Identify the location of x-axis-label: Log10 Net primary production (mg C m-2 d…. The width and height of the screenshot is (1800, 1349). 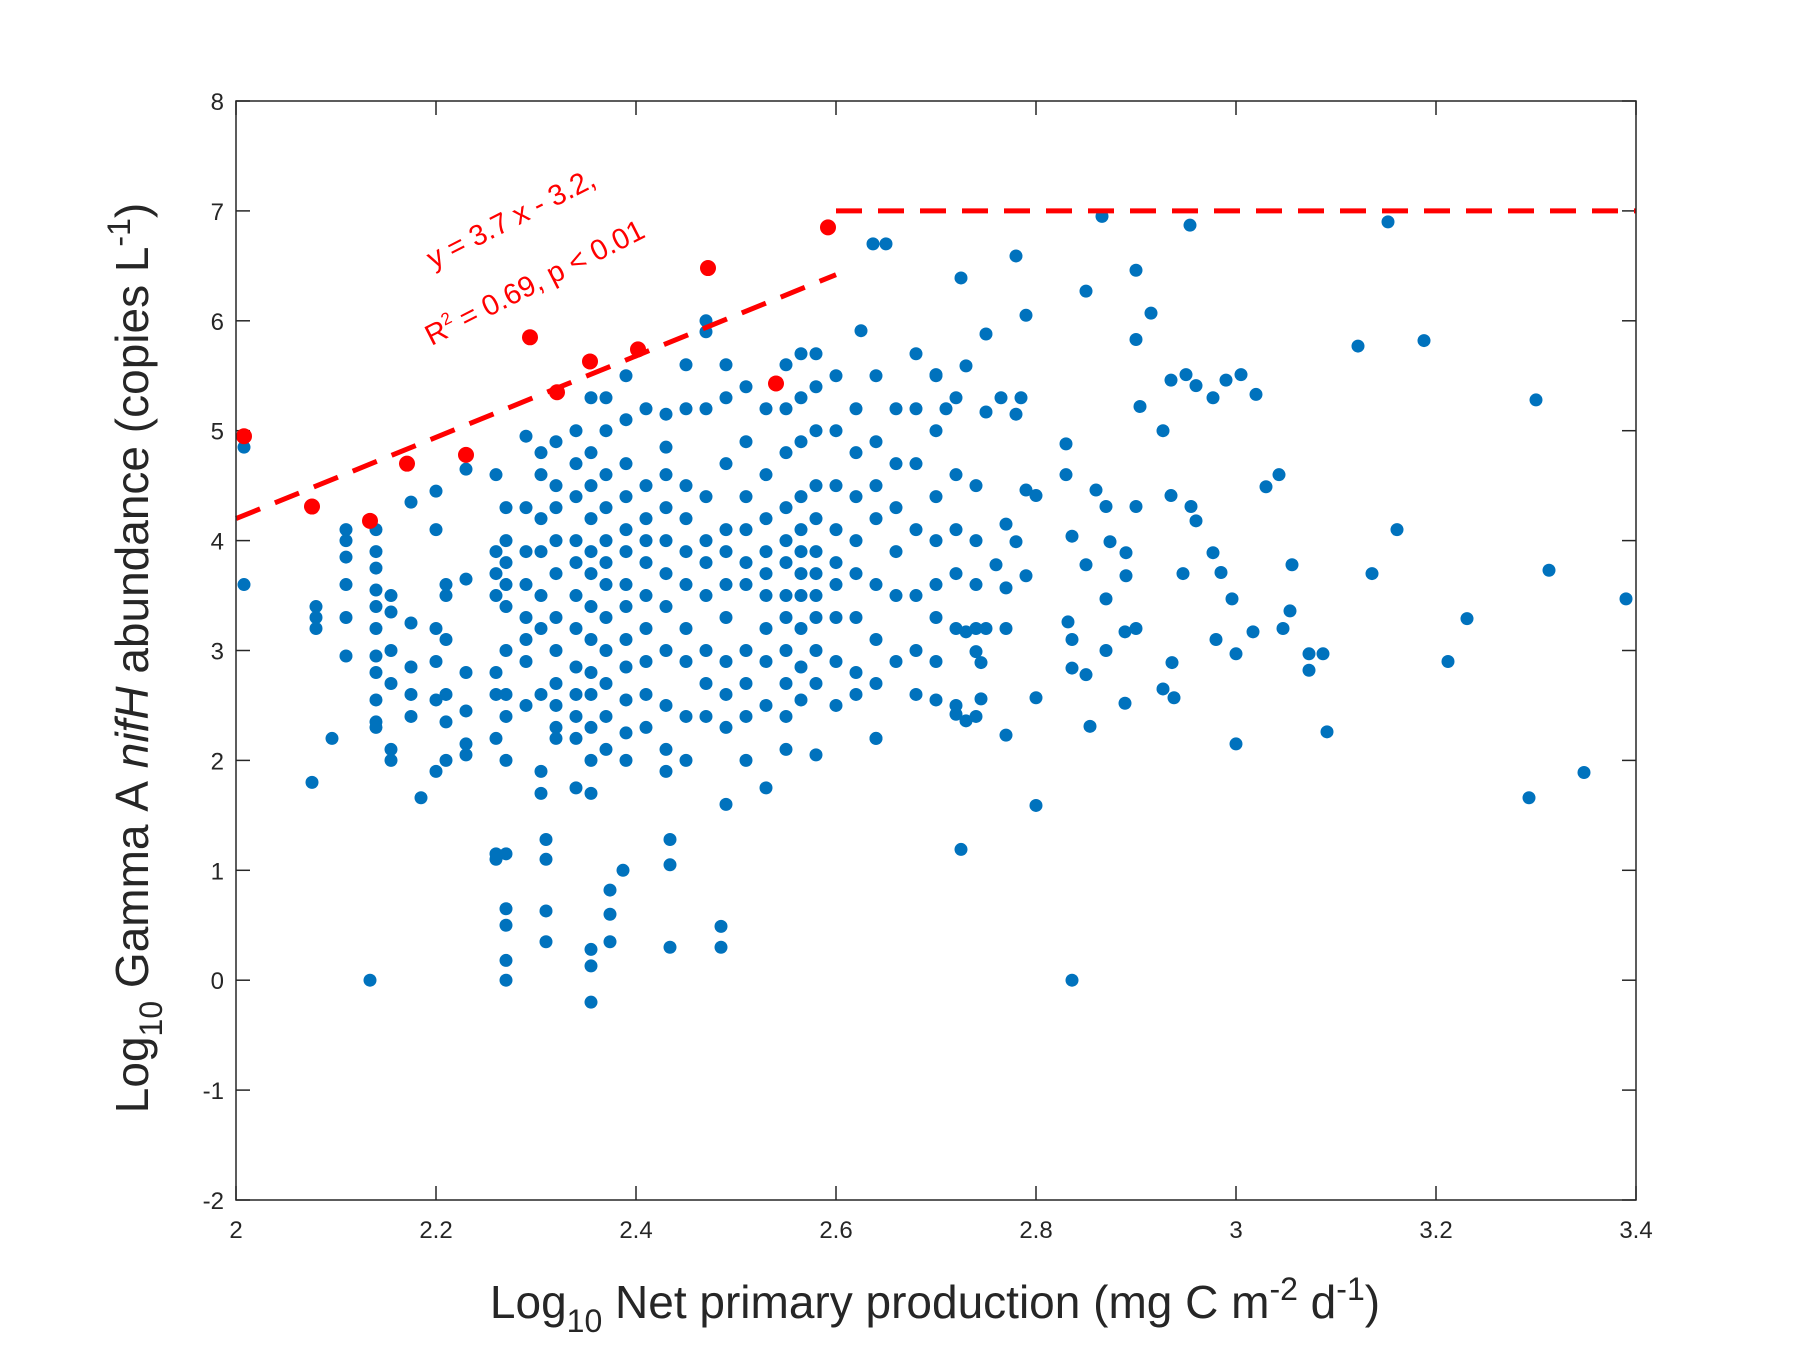
(935, 1305).